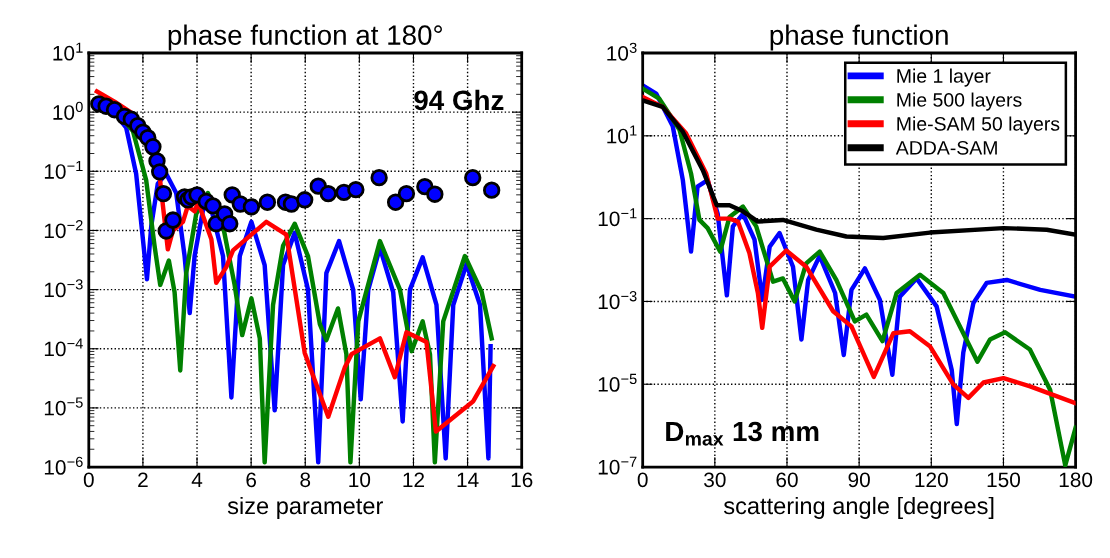 The image size is (1110, 558). What do you see at coordinates (931, 480) in the screenshot?
I see `x-tick-label: 120` at bounding box center [931, 480].